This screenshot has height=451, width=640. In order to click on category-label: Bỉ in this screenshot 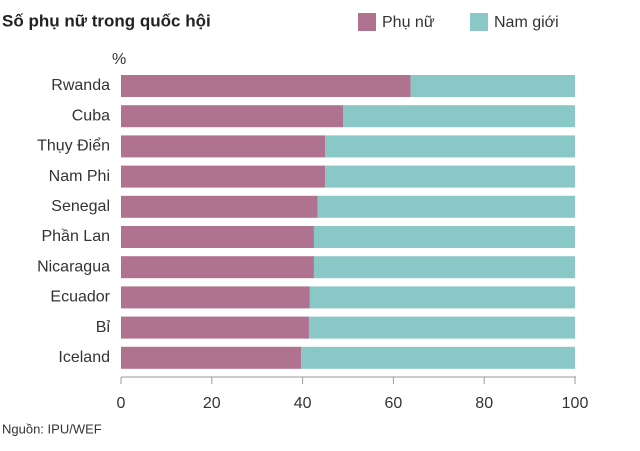, I will do `click(103, 327)`.